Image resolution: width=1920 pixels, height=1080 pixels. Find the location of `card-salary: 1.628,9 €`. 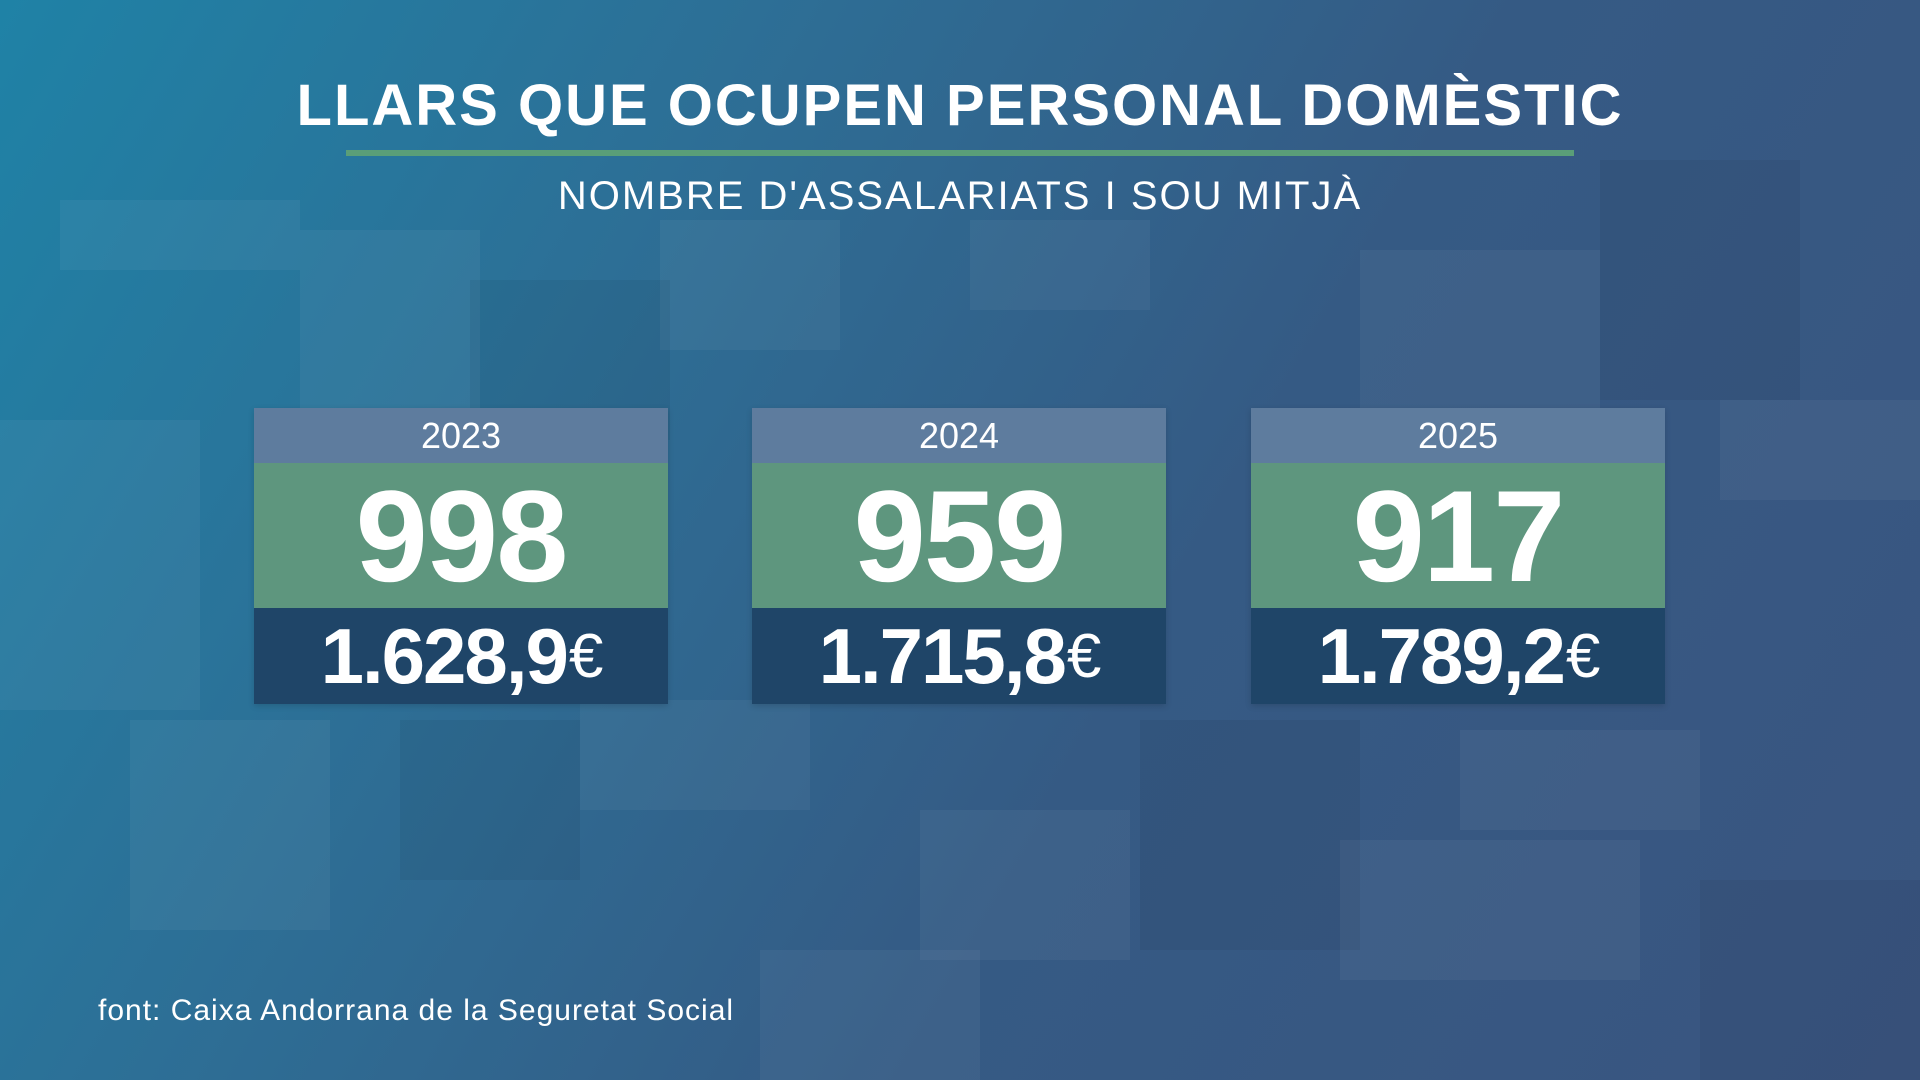

card-salary: 1.628,9 € is located at coordinates (461, 656).